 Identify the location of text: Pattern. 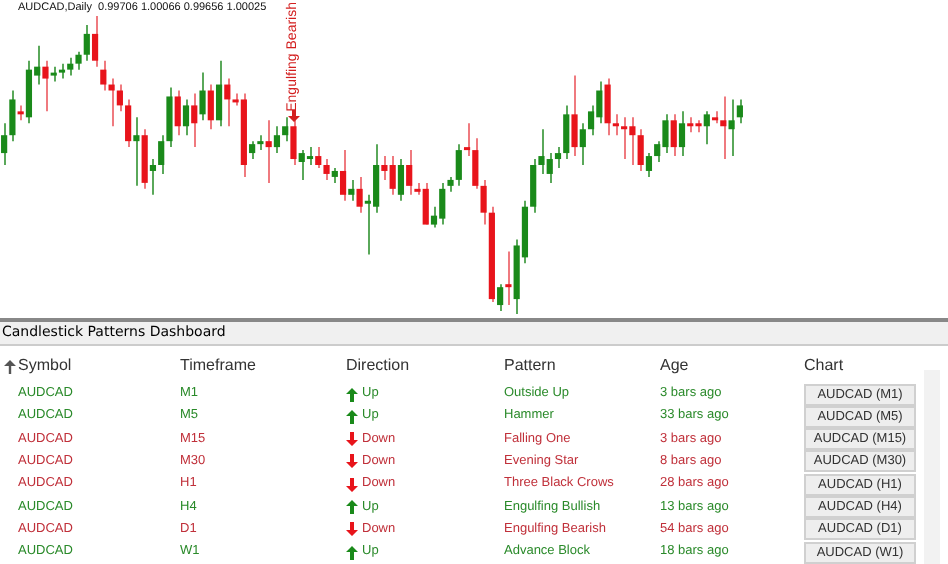
(530, 365).